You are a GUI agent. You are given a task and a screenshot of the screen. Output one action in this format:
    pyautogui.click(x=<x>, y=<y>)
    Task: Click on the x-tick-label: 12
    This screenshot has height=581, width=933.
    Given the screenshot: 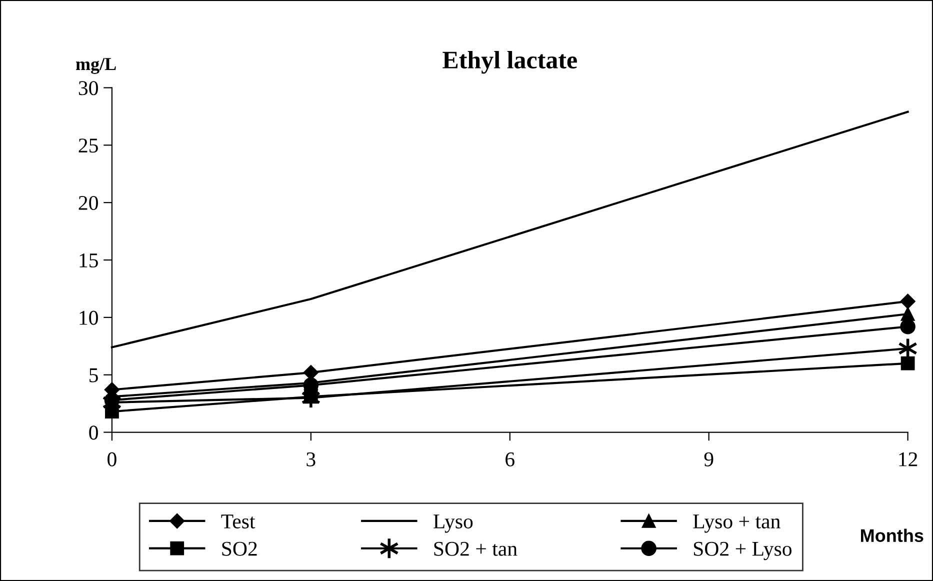 What is the action you would take?
    pyautogui.click(x=908, y=459)
    